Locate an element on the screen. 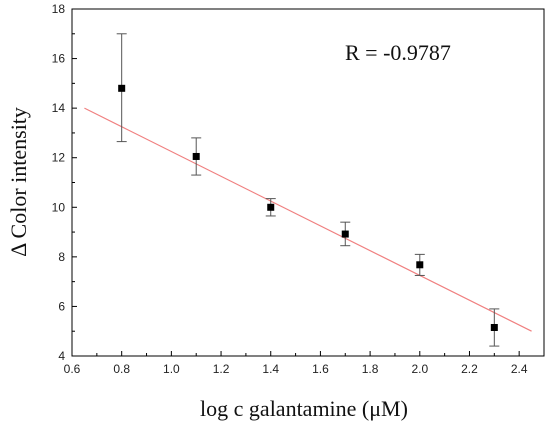 The image size is (550, 429). r-value-annotation: R = -0.9787 is located at coordinates (398, 52).